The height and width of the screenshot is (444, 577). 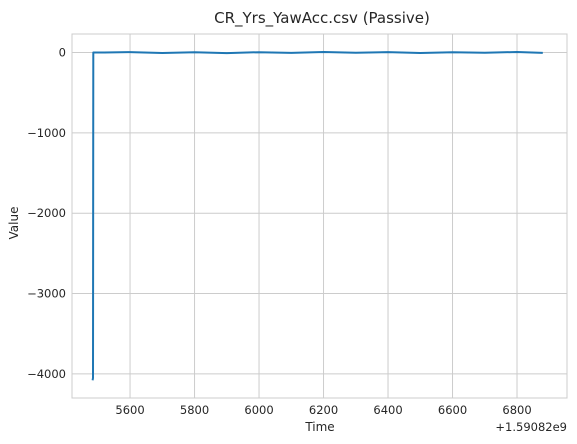 What do you see at coordinates (531, 427) in the screenshot?
I see `x-axis-offset-label: +1.59082e9` at bounding box center [531, 427].